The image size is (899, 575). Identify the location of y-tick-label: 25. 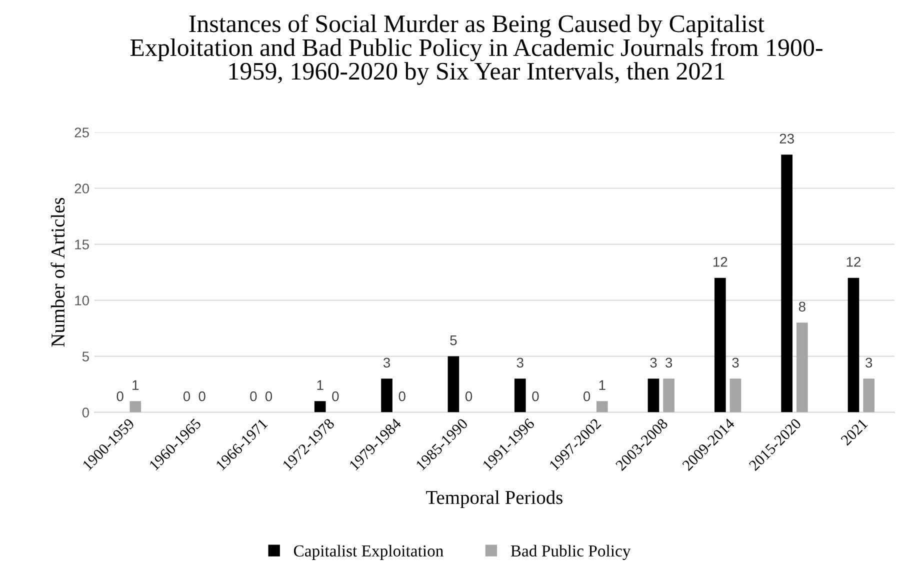
(81, 133).